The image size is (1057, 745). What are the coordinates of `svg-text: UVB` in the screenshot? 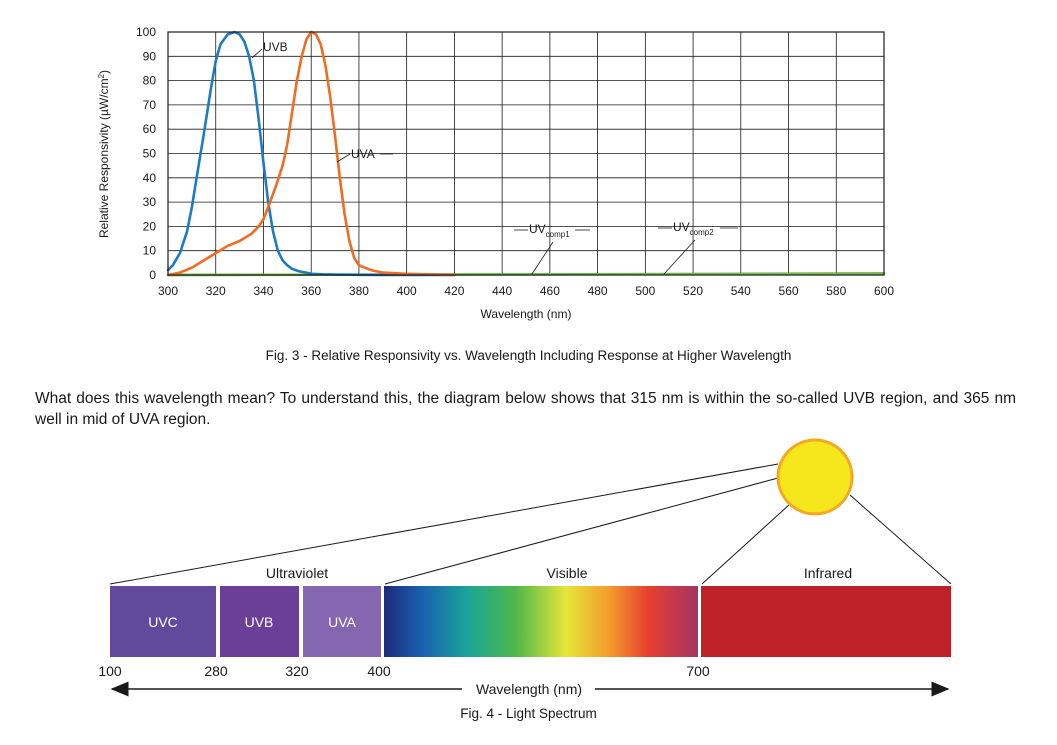 It's located at (275, 47).